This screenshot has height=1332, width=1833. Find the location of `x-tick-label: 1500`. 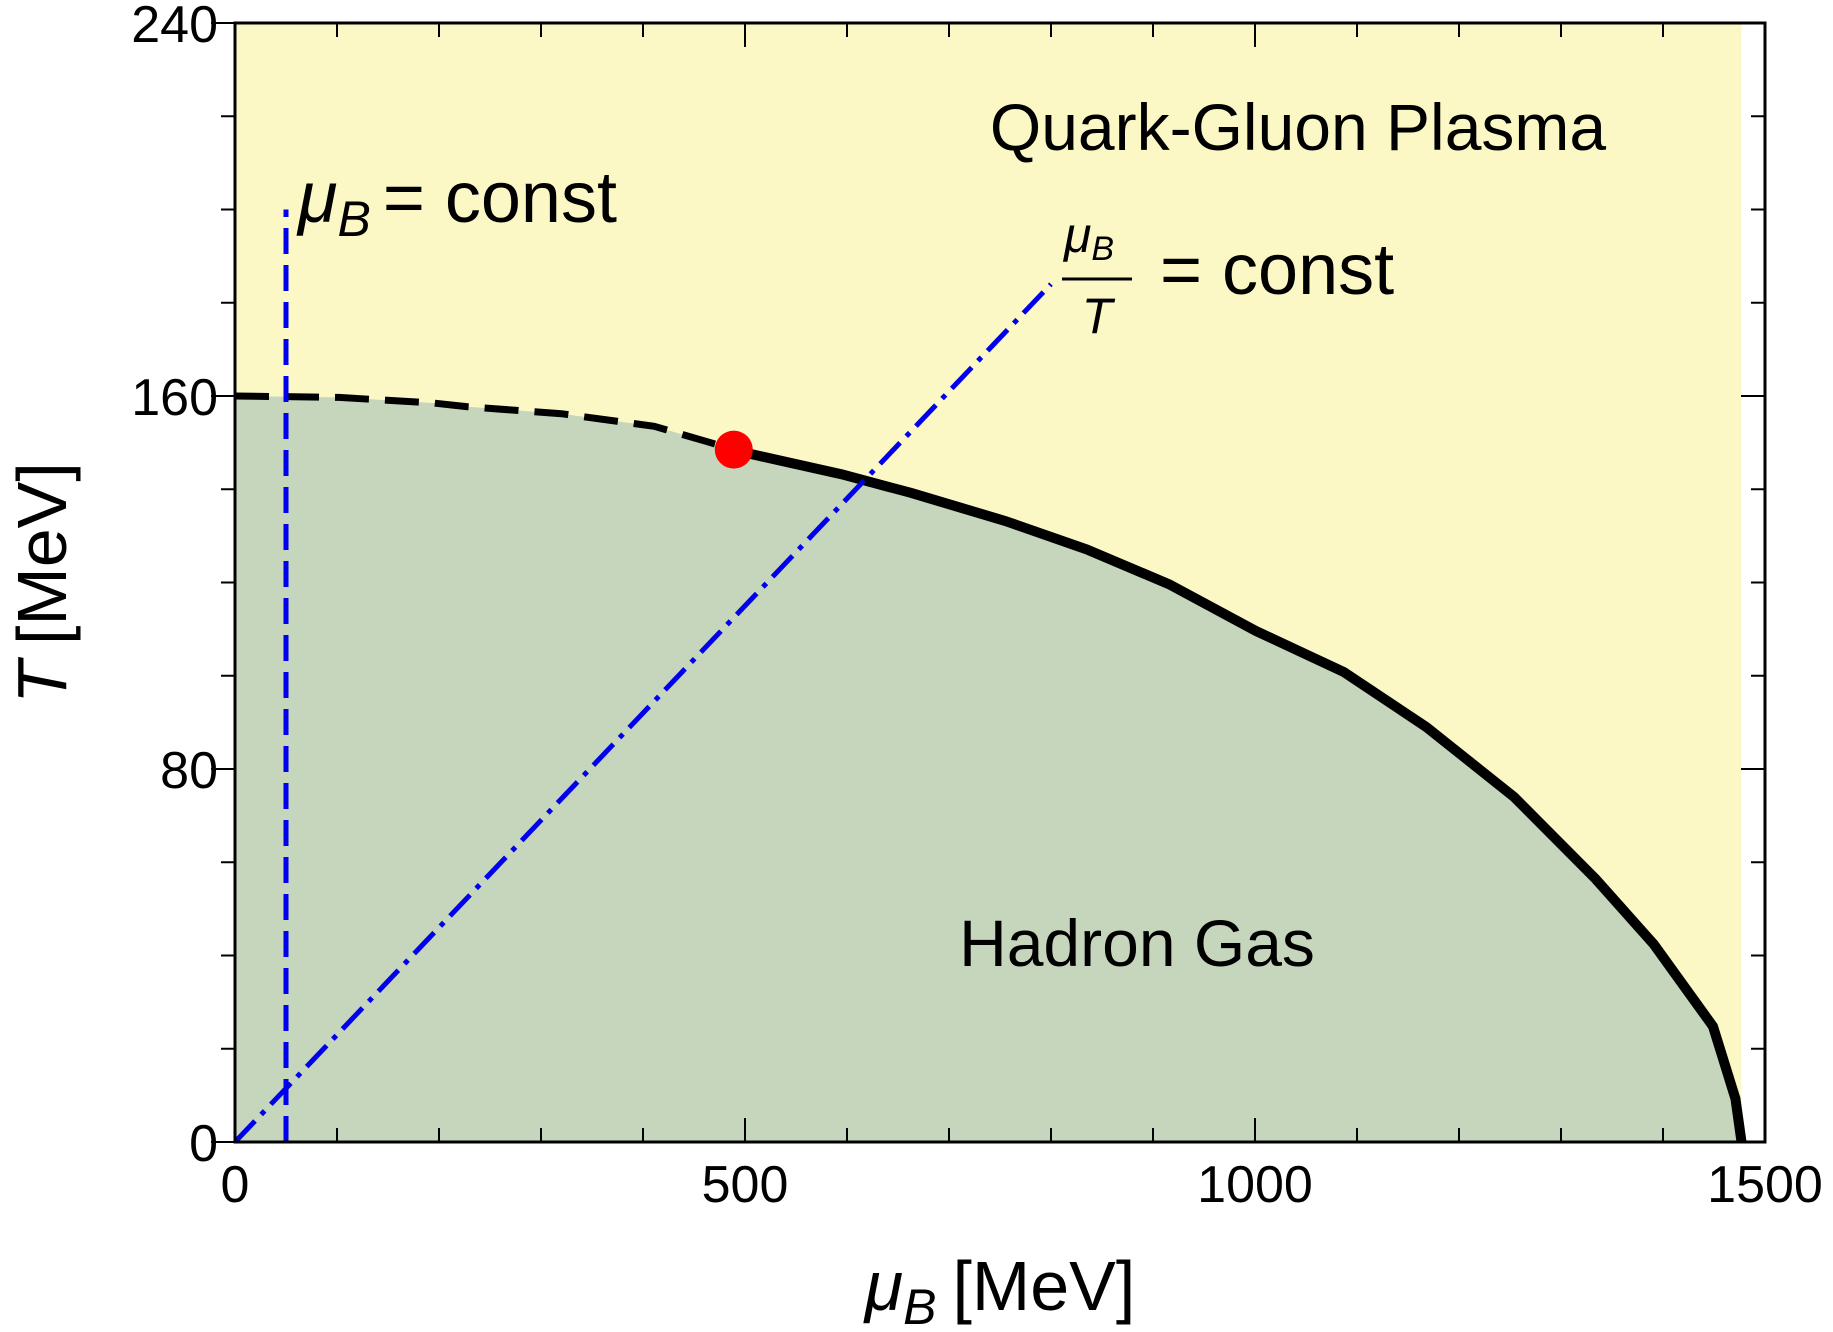

x-tick-label: 1500 is located at coordinates (1765, 1185).